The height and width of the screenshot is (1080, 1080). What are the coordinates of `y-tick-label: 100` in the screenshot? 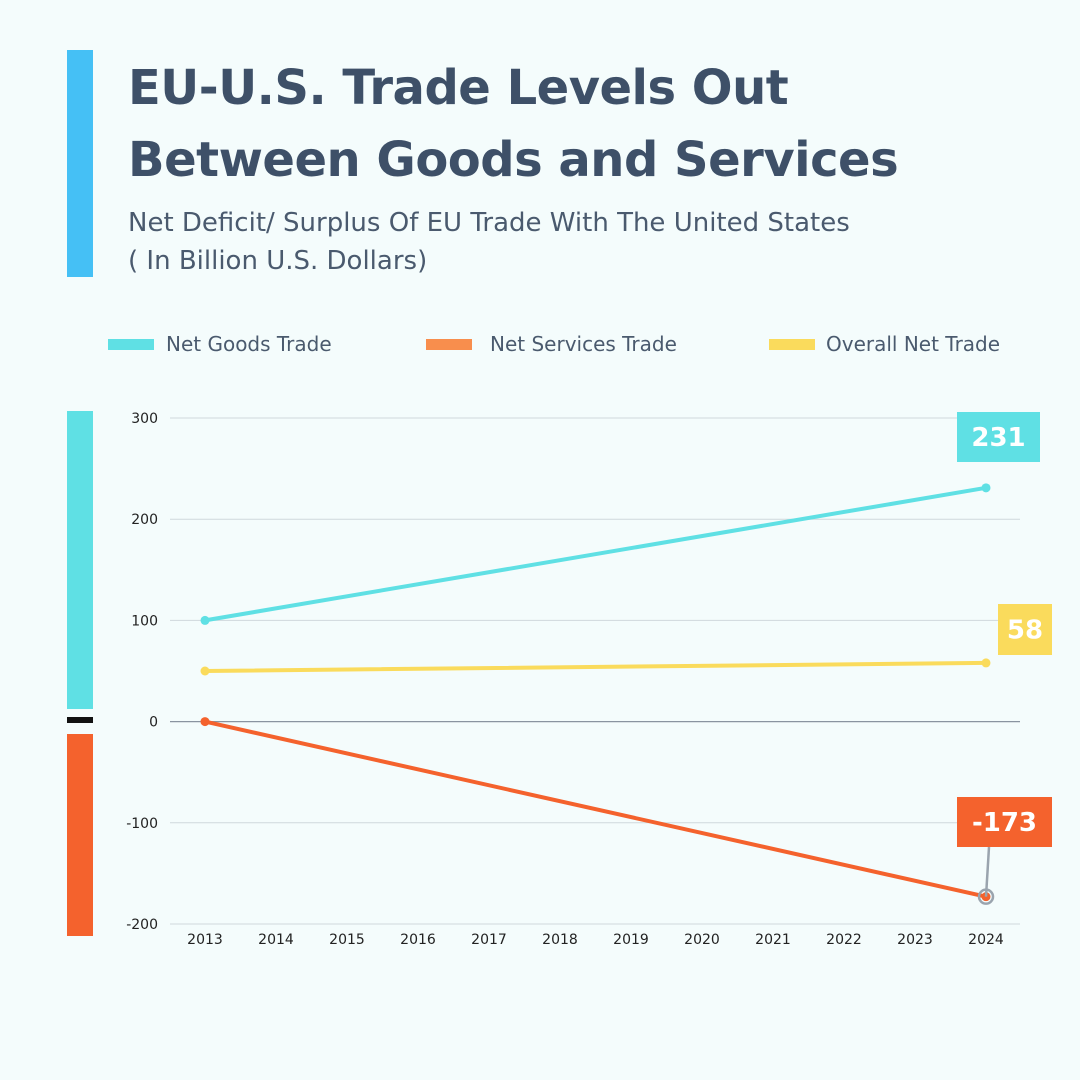 It's located at (144, 621).